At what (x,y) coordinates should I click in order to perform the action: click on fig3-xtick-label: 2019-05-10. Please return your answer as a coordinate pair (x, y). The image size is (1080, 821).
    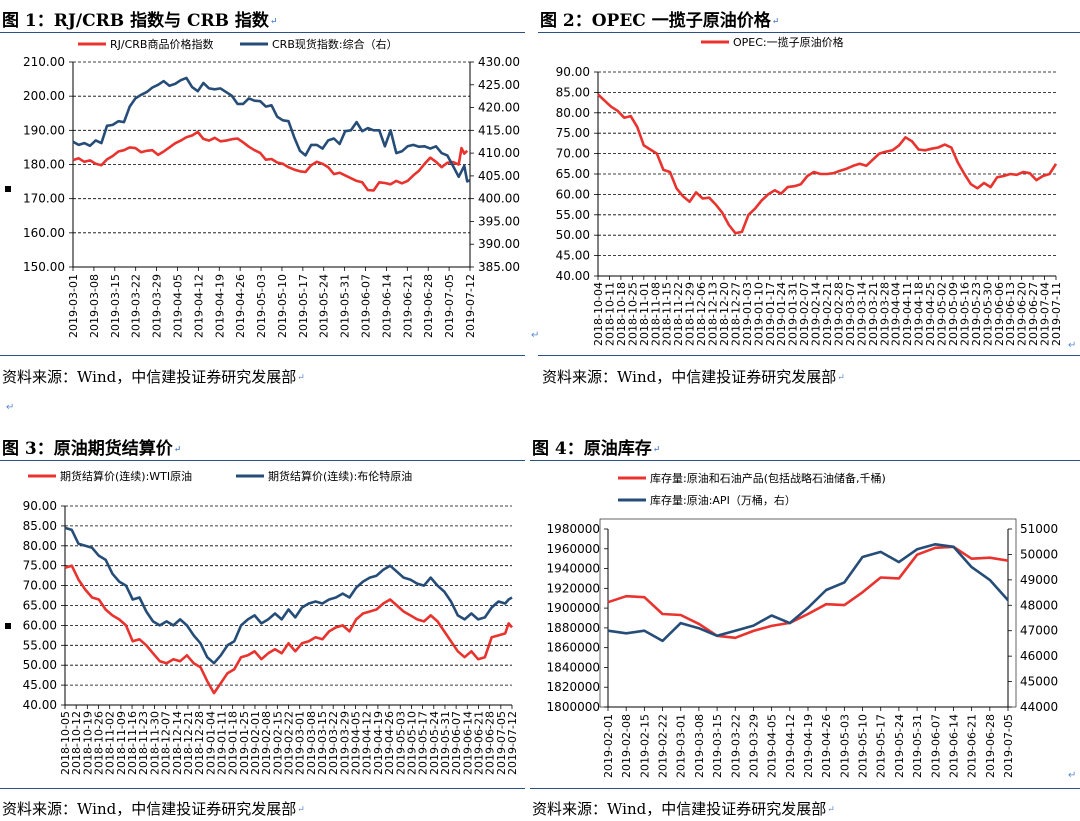
    Looking at the image, I should click on (411, 743).